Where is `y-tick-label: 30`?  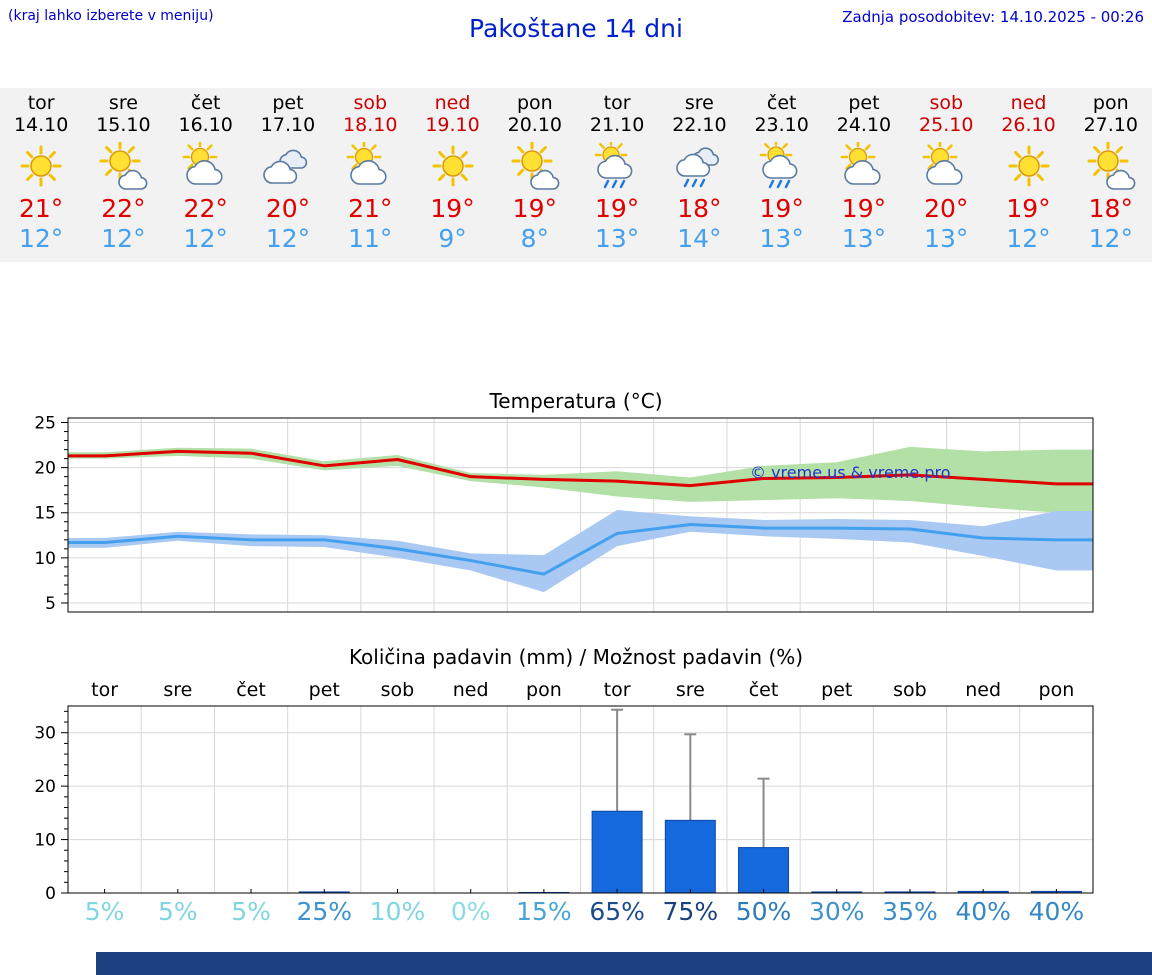
y-tick-label: 30 is located at coordinates (45, 734).